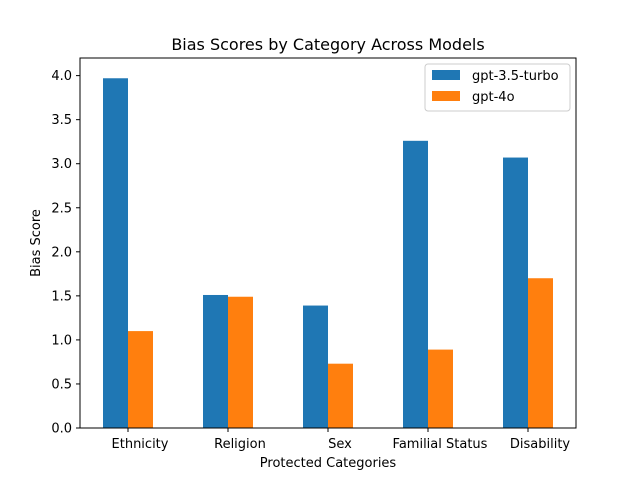 The image size is (640, 484). I want to click on legend-swatch-gpt-3.5-turbo, so click(446, 75).